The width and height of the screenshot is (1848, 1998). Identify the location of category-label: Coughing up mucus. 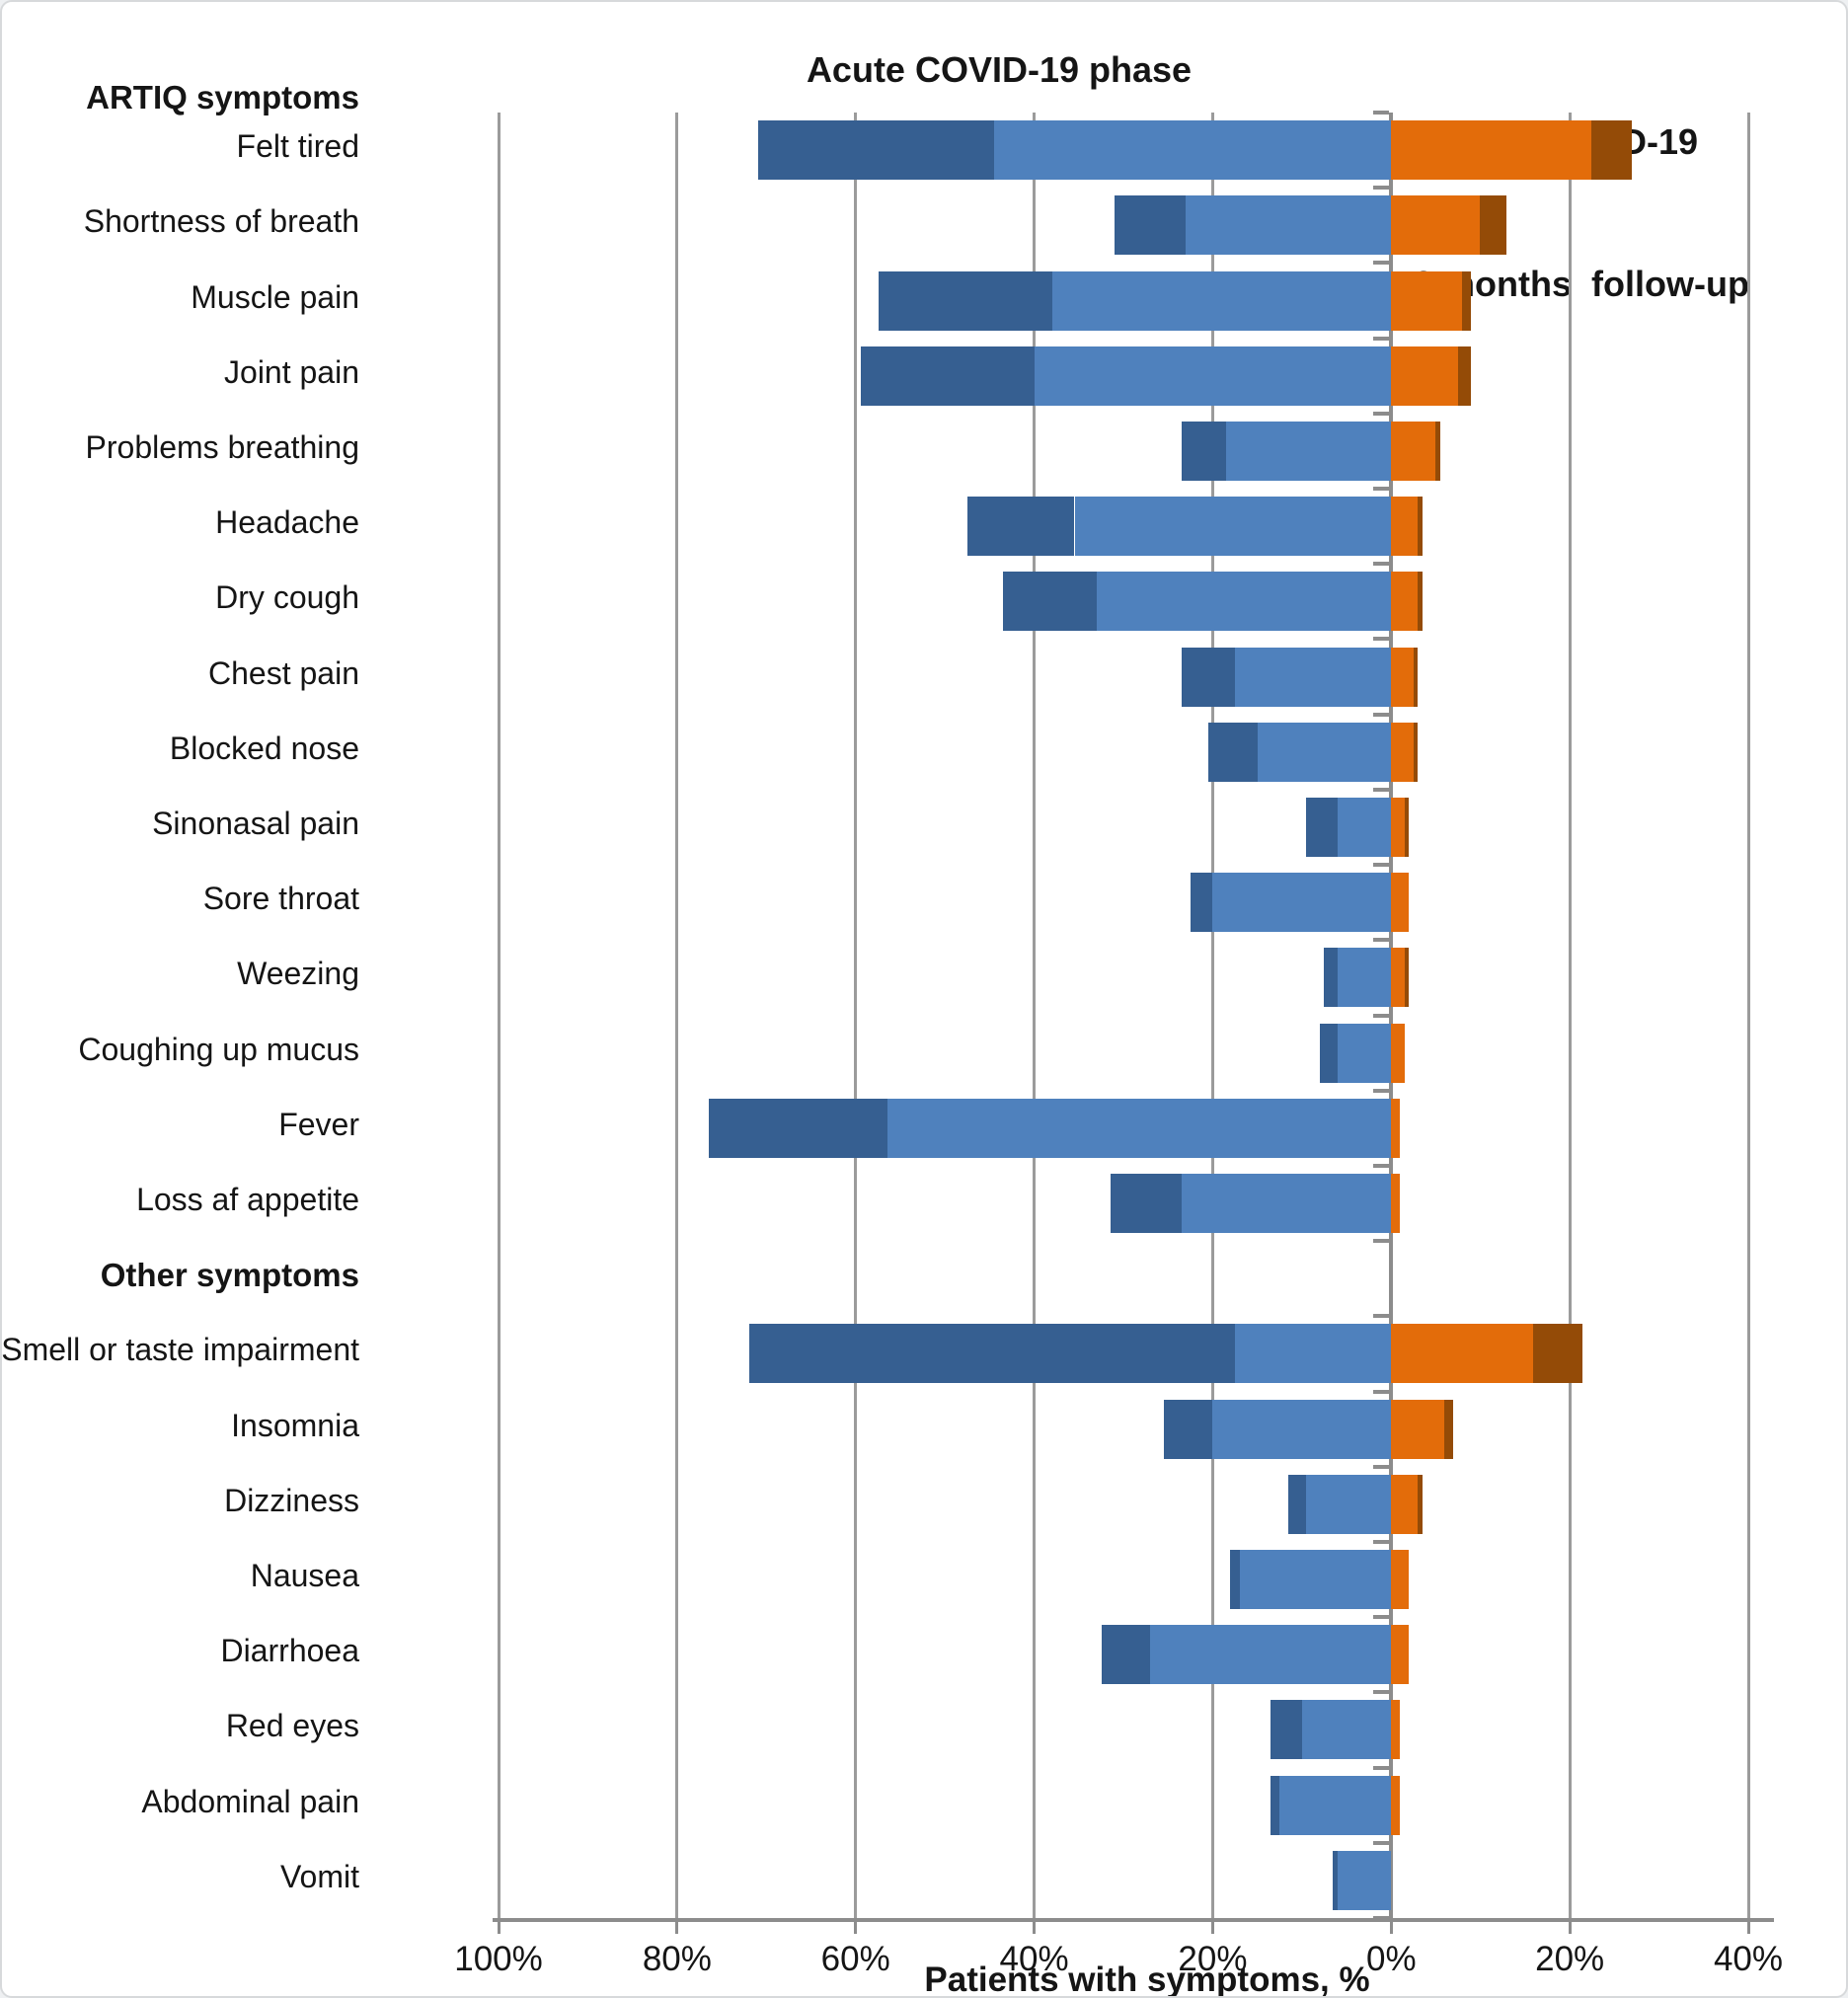
(218, 1049).